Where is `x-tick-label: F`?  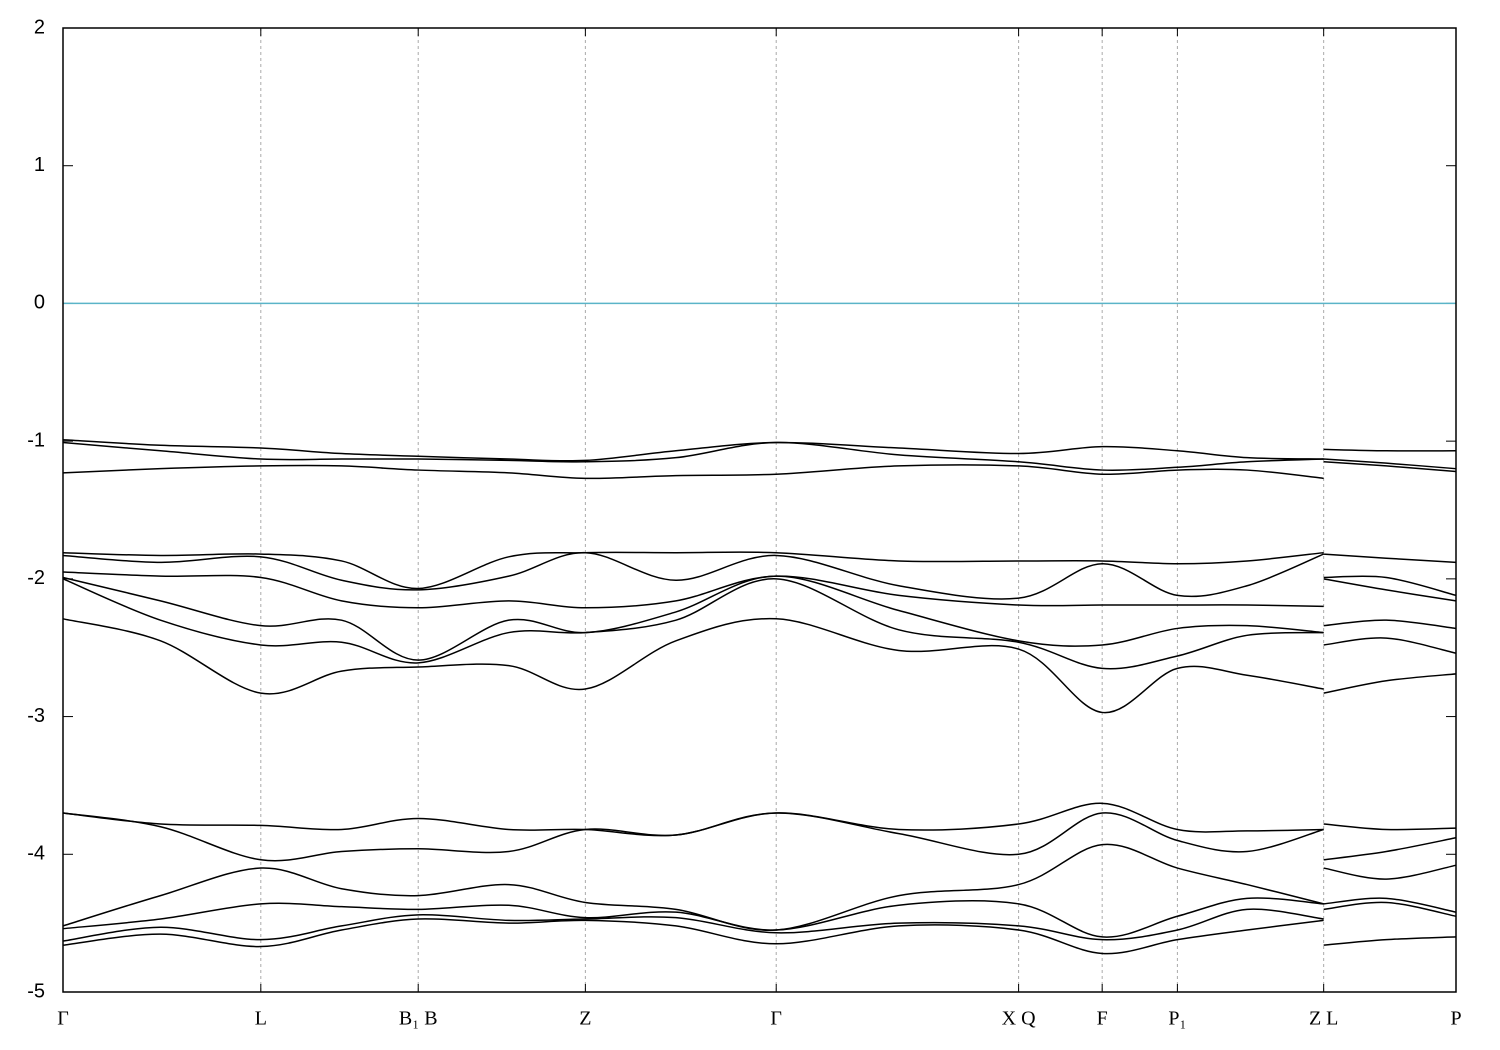
x-tick-label: F is located at coordinates (1102, 1019).